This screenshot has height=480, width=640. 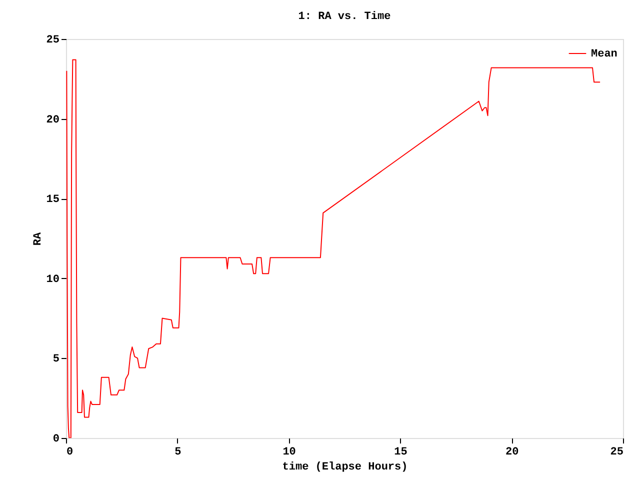 What do you see at coordinates (345, 468) in the screenshot?
I see `x-axis-title: time (Elapse Hours)` at bounding box center [345, 468].